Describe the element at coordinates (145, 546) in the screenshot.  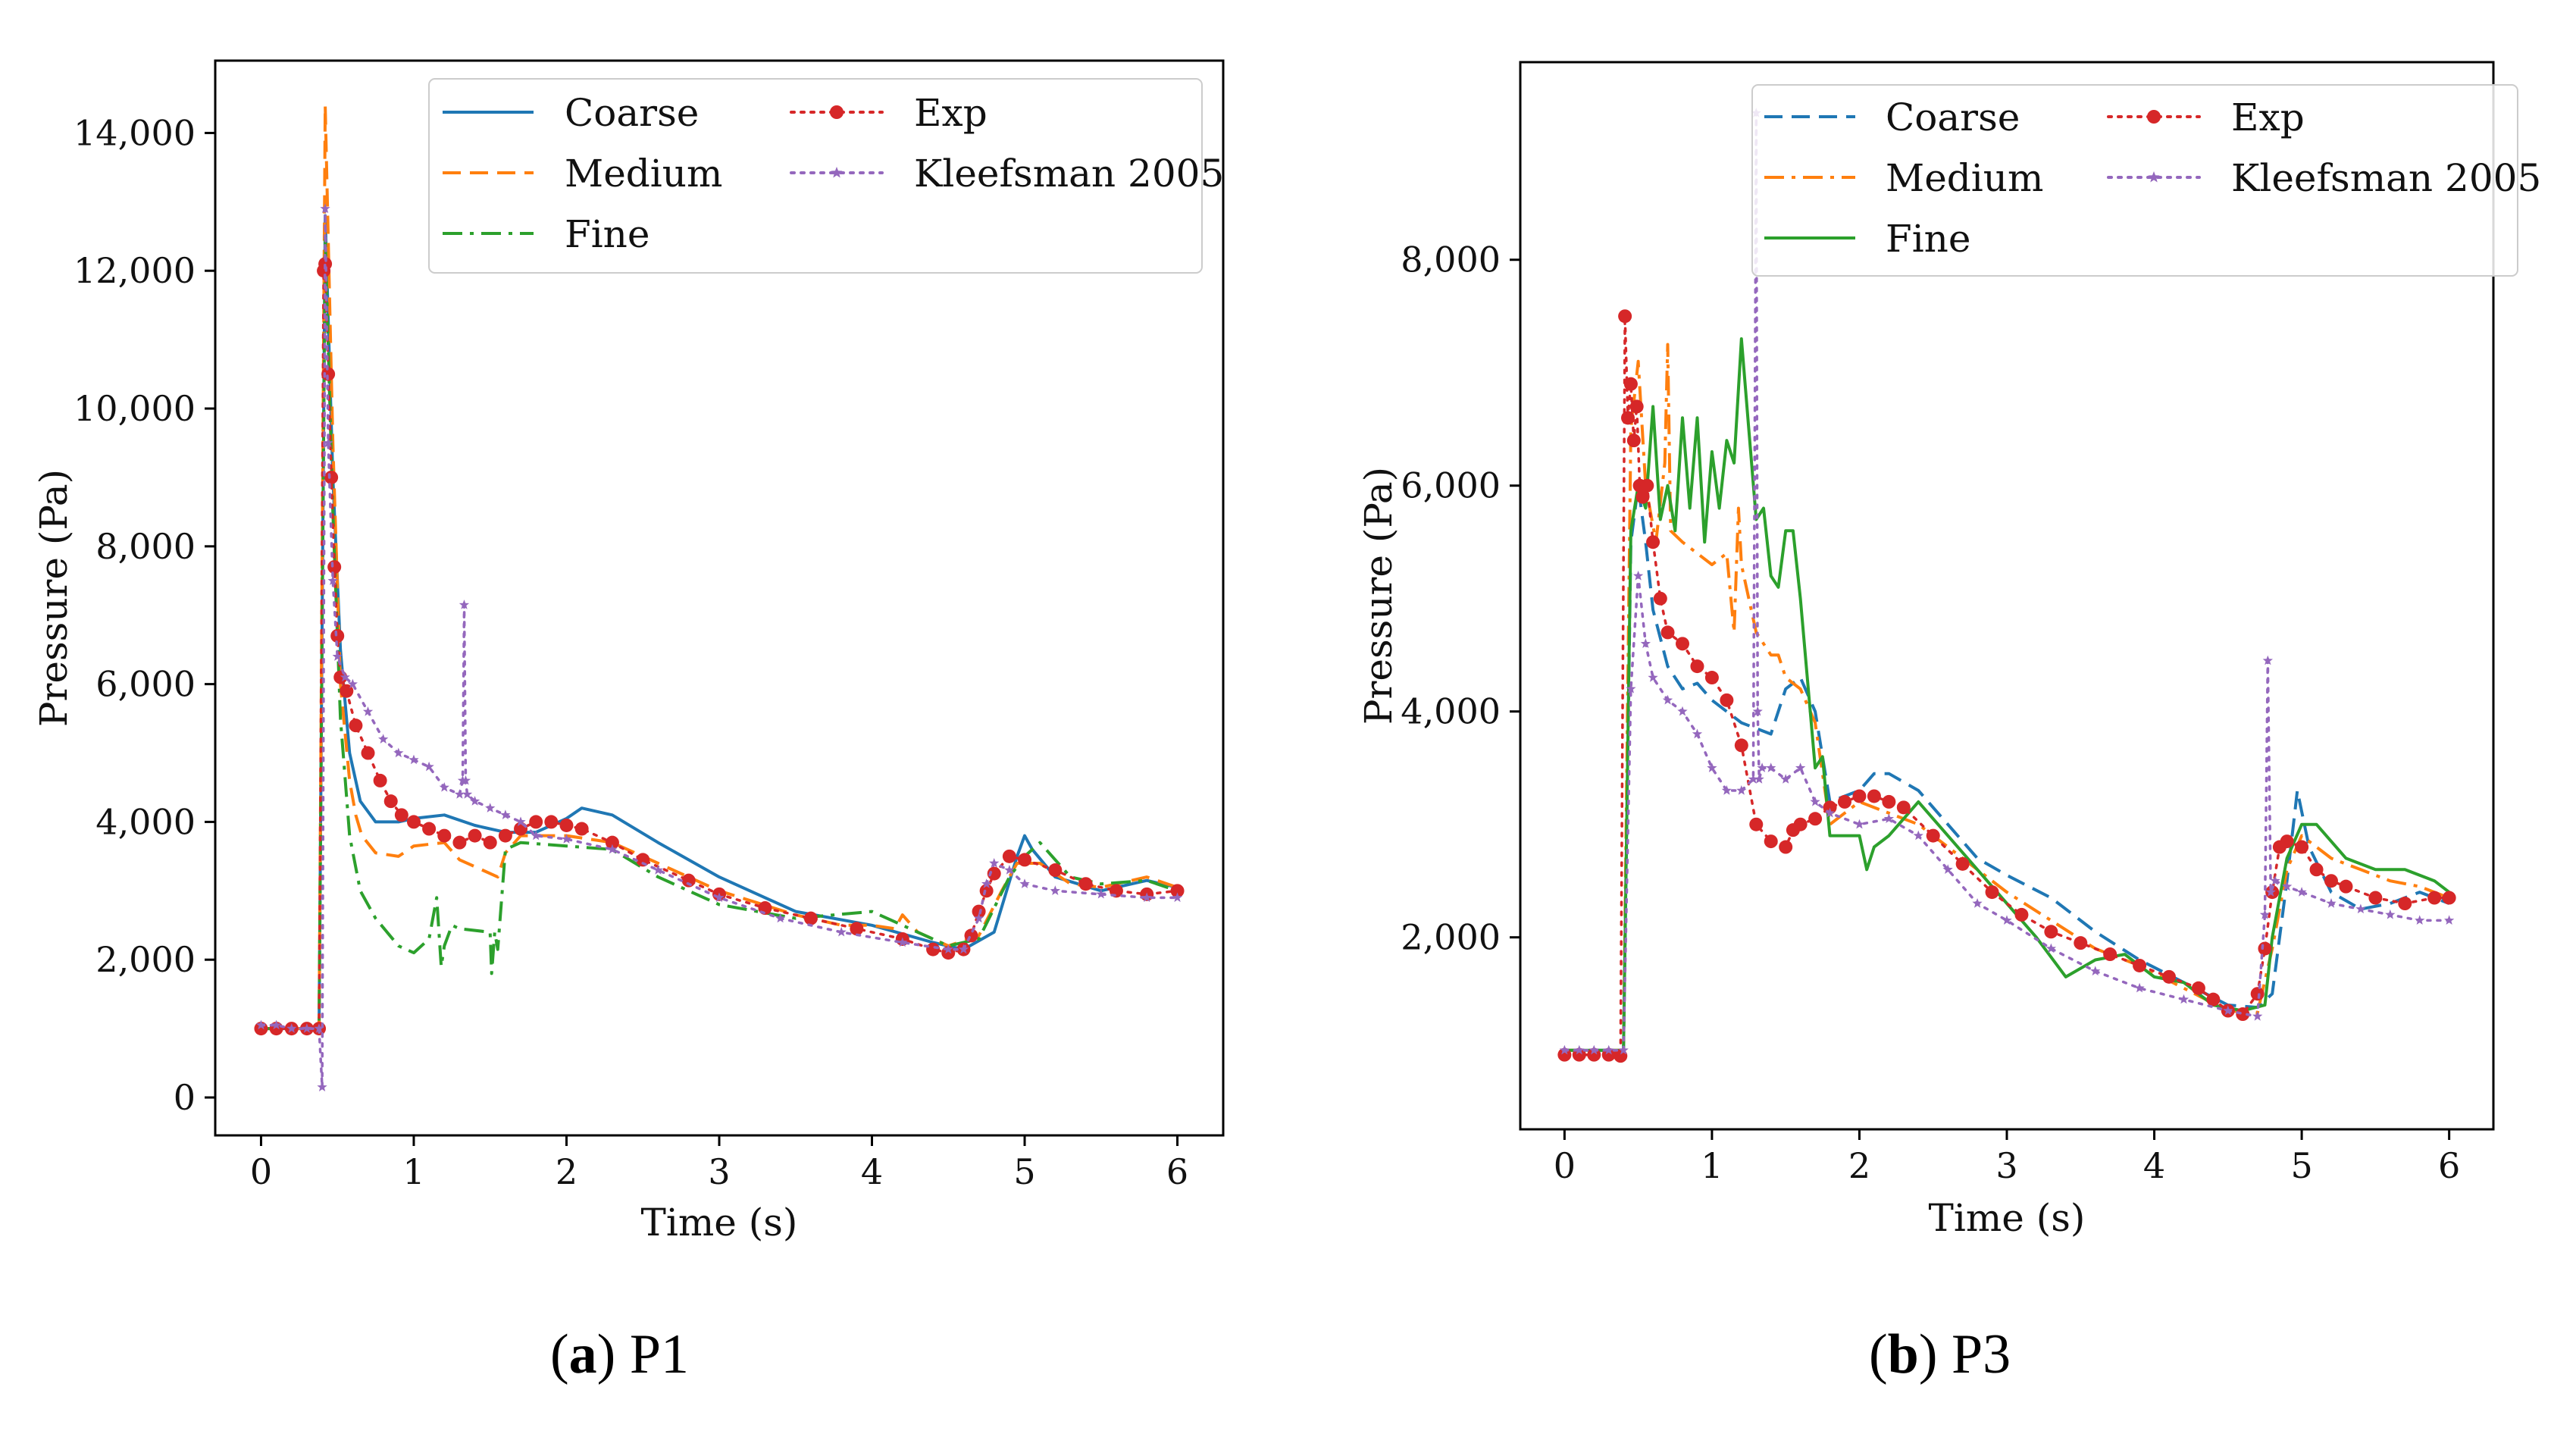
I see `panel-a-ytick-label: 8,000` at that location.